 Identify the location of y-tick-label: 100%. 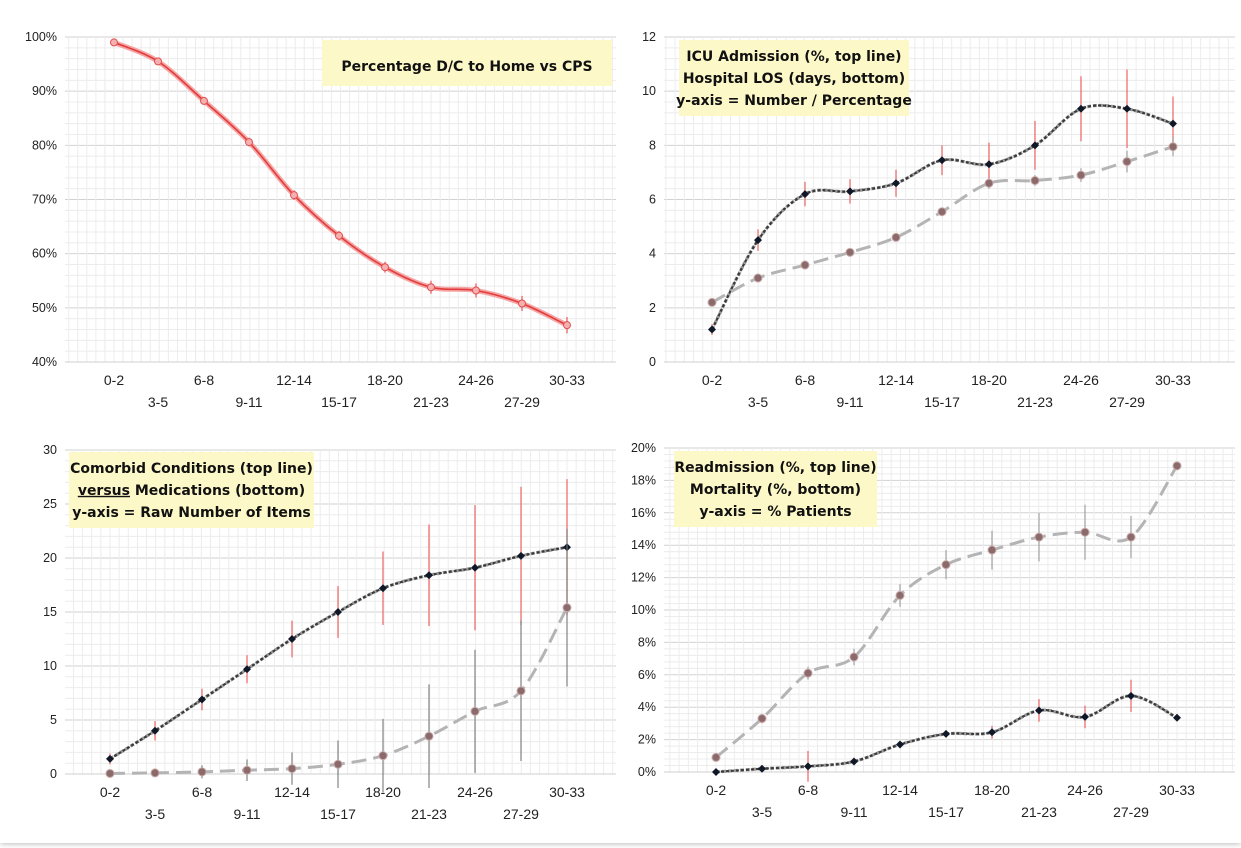
(41, 37).